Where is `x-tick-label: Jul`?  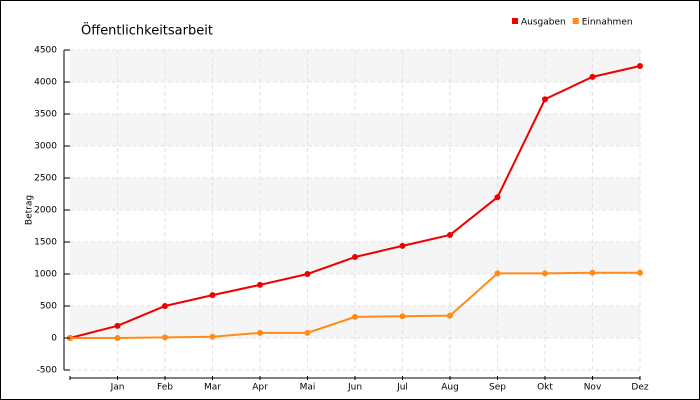
x-tick-label: Jul is located at coordinates (402, 388).